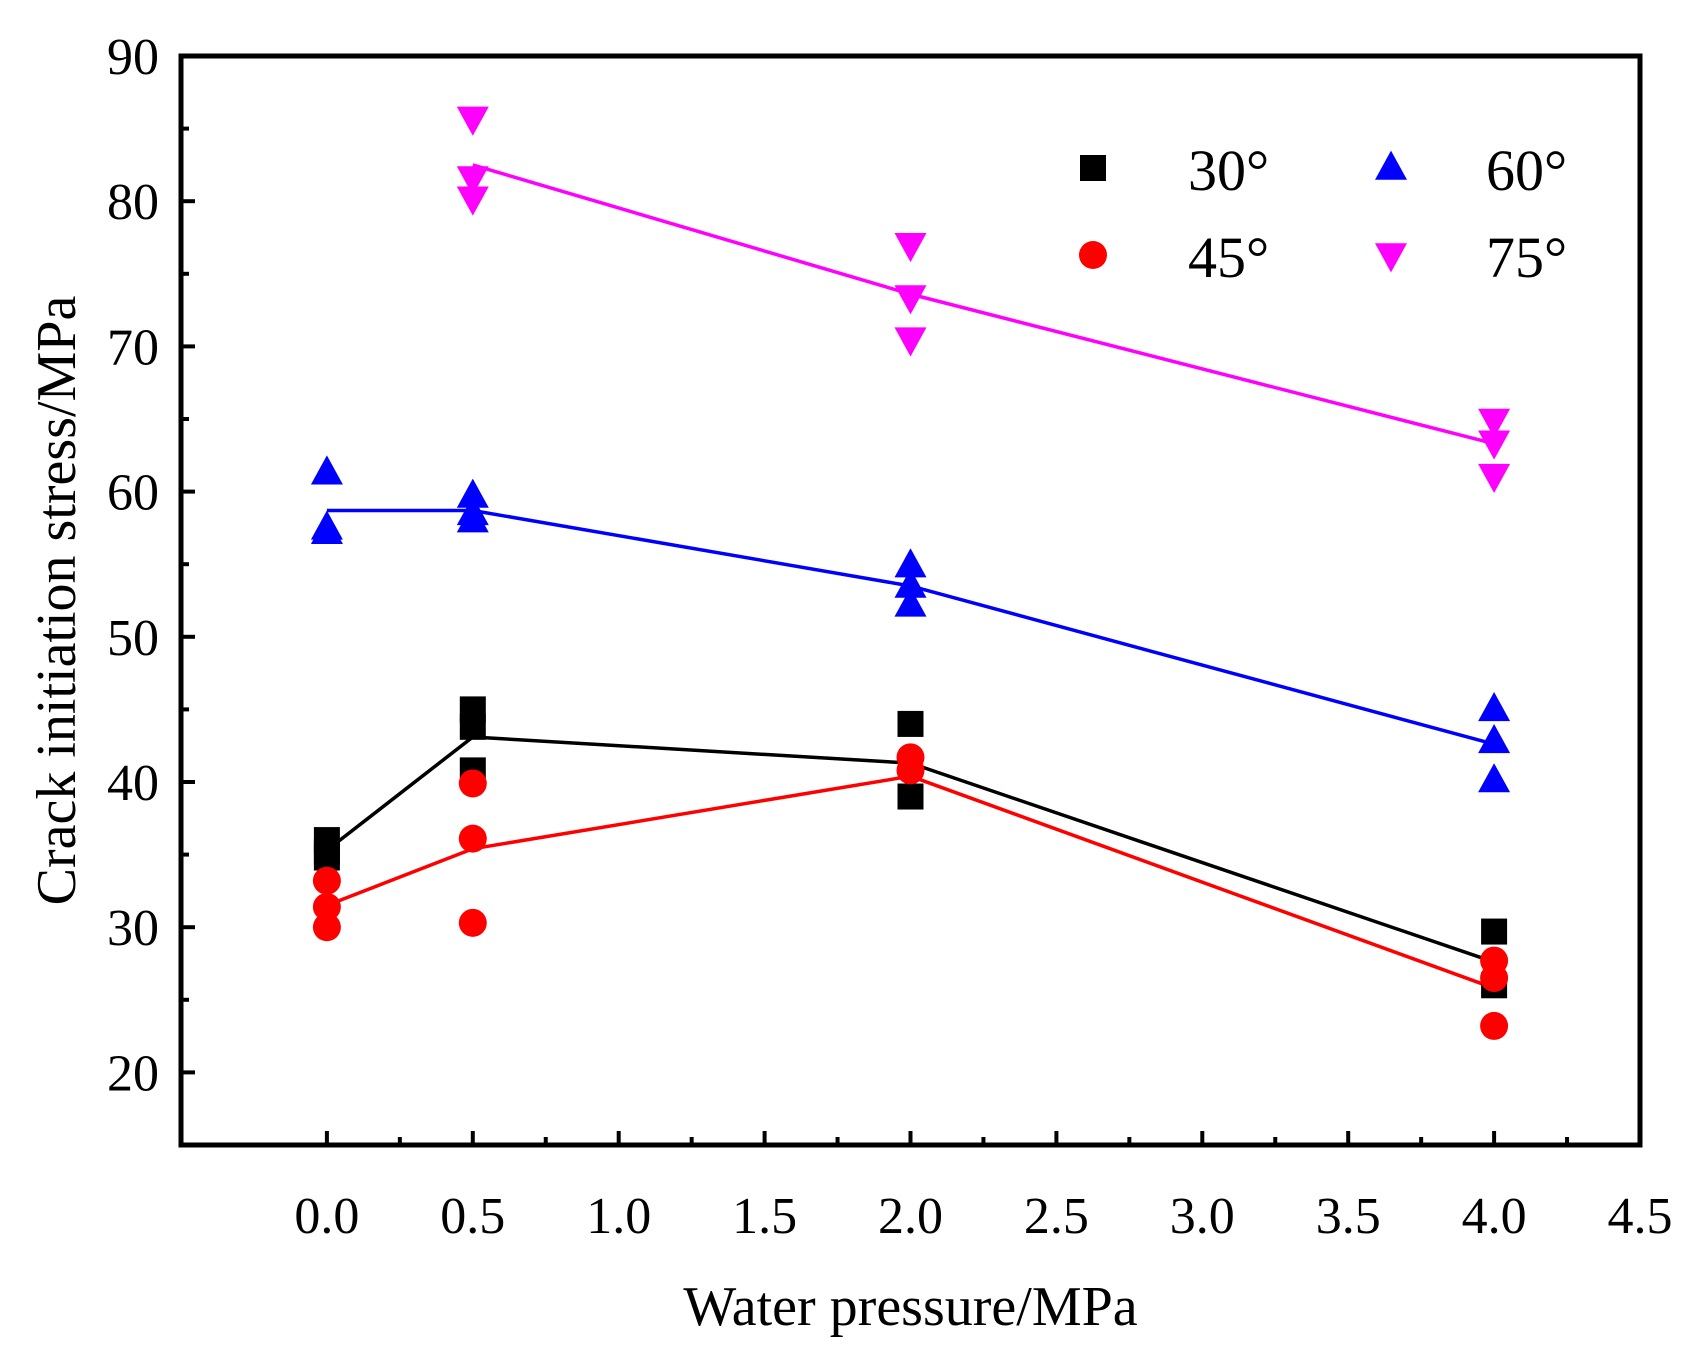 This screenshot has height=1358, width=1698. What do you see at coordinates (133, 783) in the screenshot?
I see `y-tick-label: 40` at bounding box center [133, 783].